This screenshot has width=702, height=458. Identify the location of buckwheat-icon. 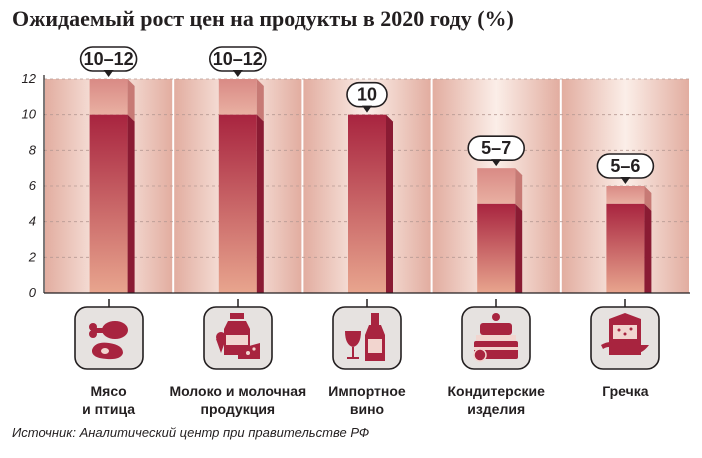
(625, 341).